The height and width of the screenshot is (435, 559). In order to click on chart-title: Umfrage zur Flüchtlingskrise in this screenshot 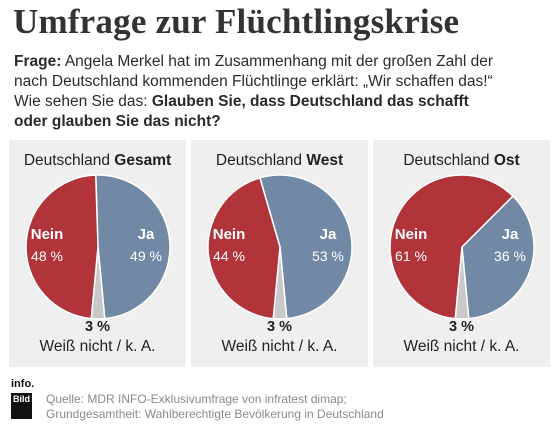, I will do `click(236, 21)`.